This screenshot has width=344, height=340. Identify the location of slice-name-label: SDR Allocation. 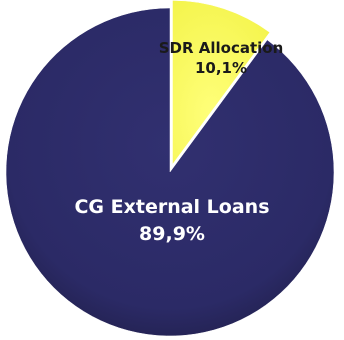
(221, 48).